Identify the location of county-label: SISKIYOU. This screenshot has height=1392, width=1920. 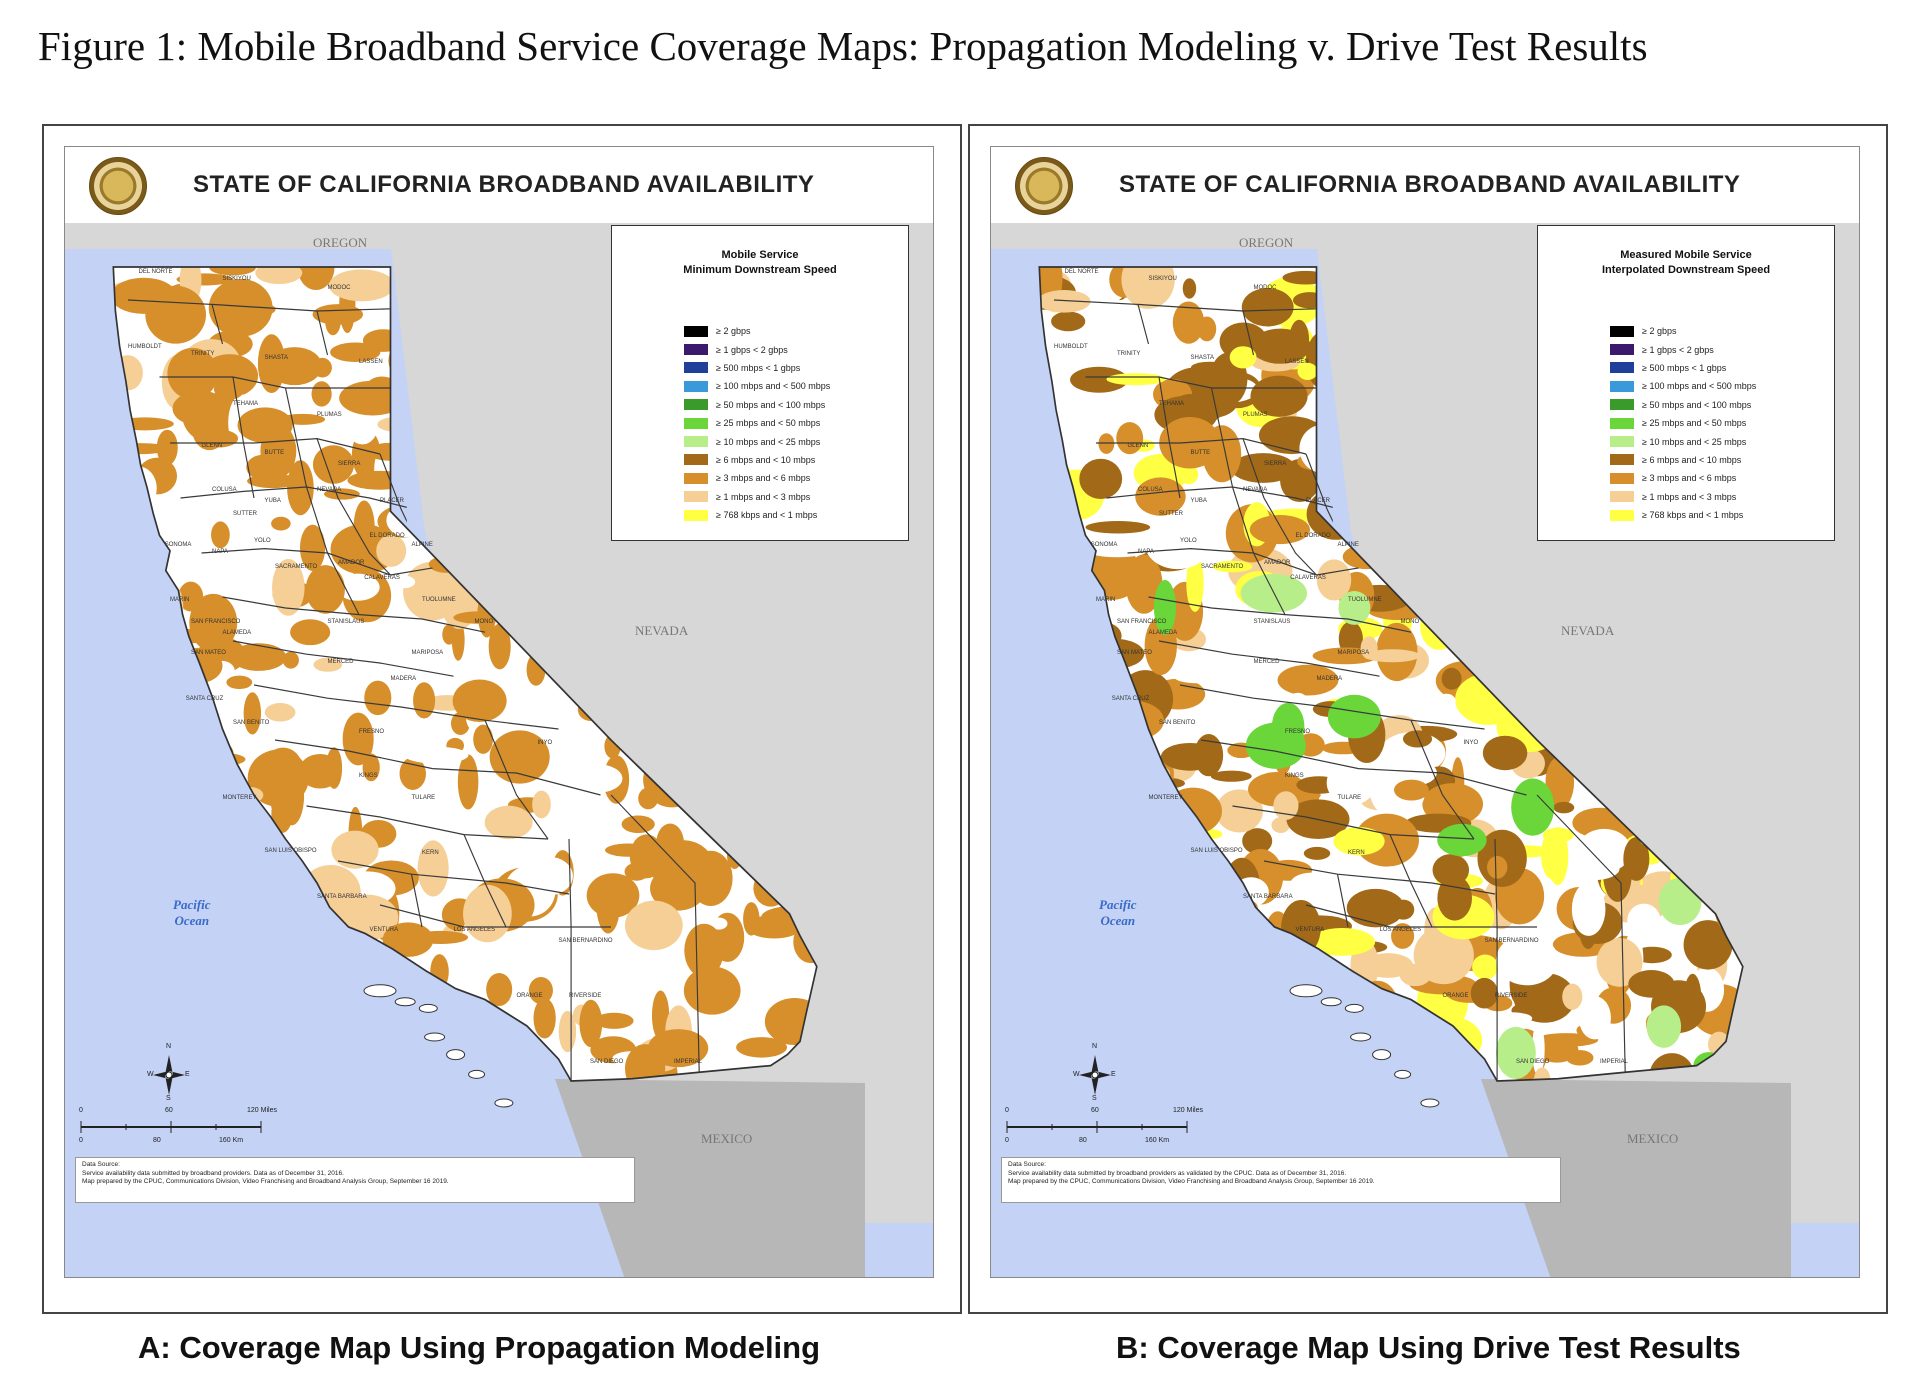
(1162, 278).